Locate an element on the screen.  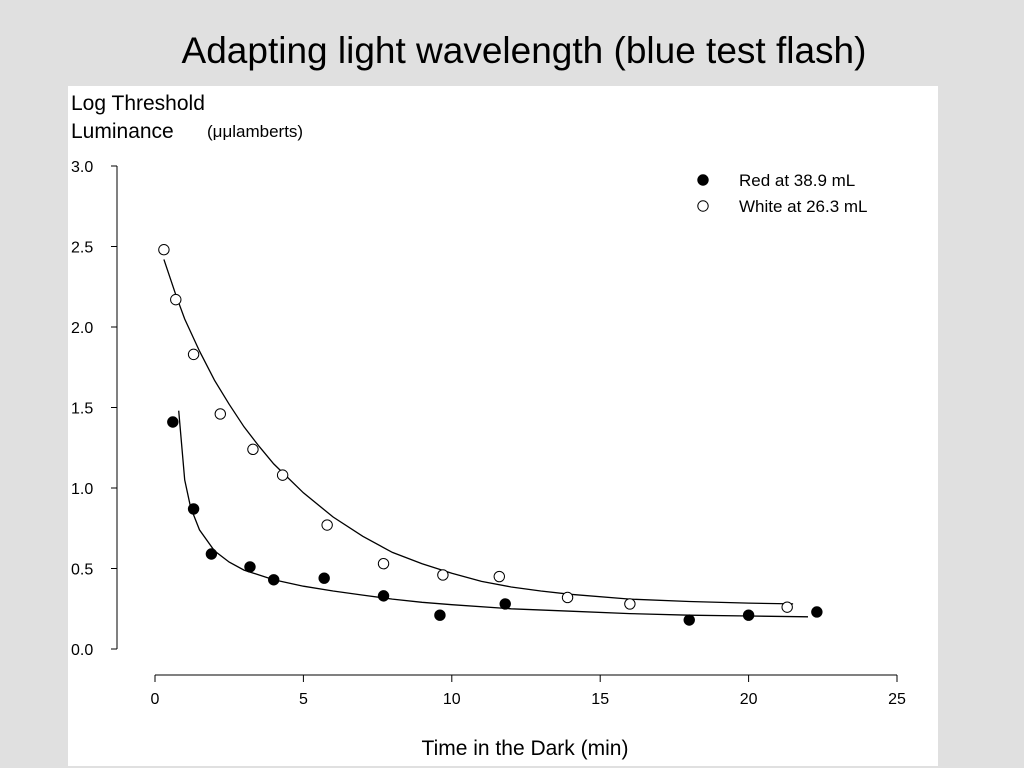
legend-label-series-1: Red at 38.9 mL is located at coordinates (797, 180).